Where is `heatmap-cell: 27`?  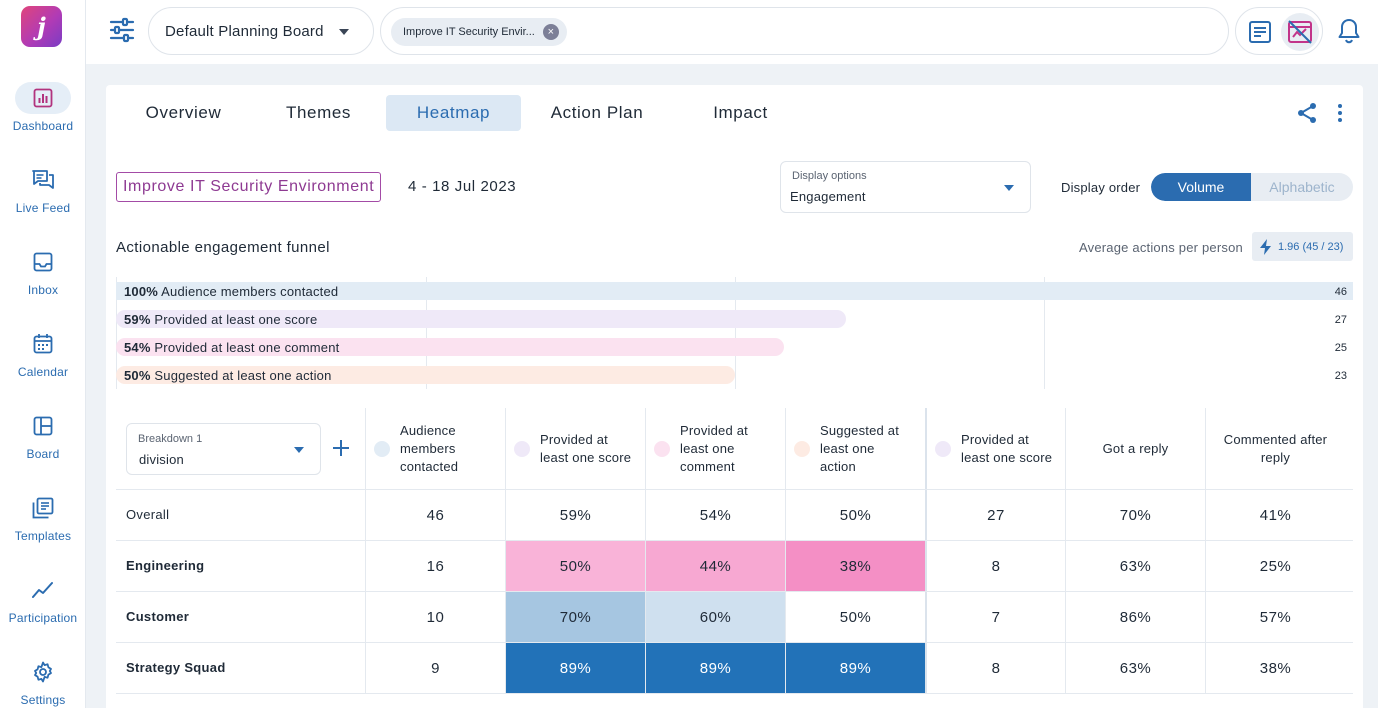 heatmap-cell: 27 is located at coordinates (995, 515).